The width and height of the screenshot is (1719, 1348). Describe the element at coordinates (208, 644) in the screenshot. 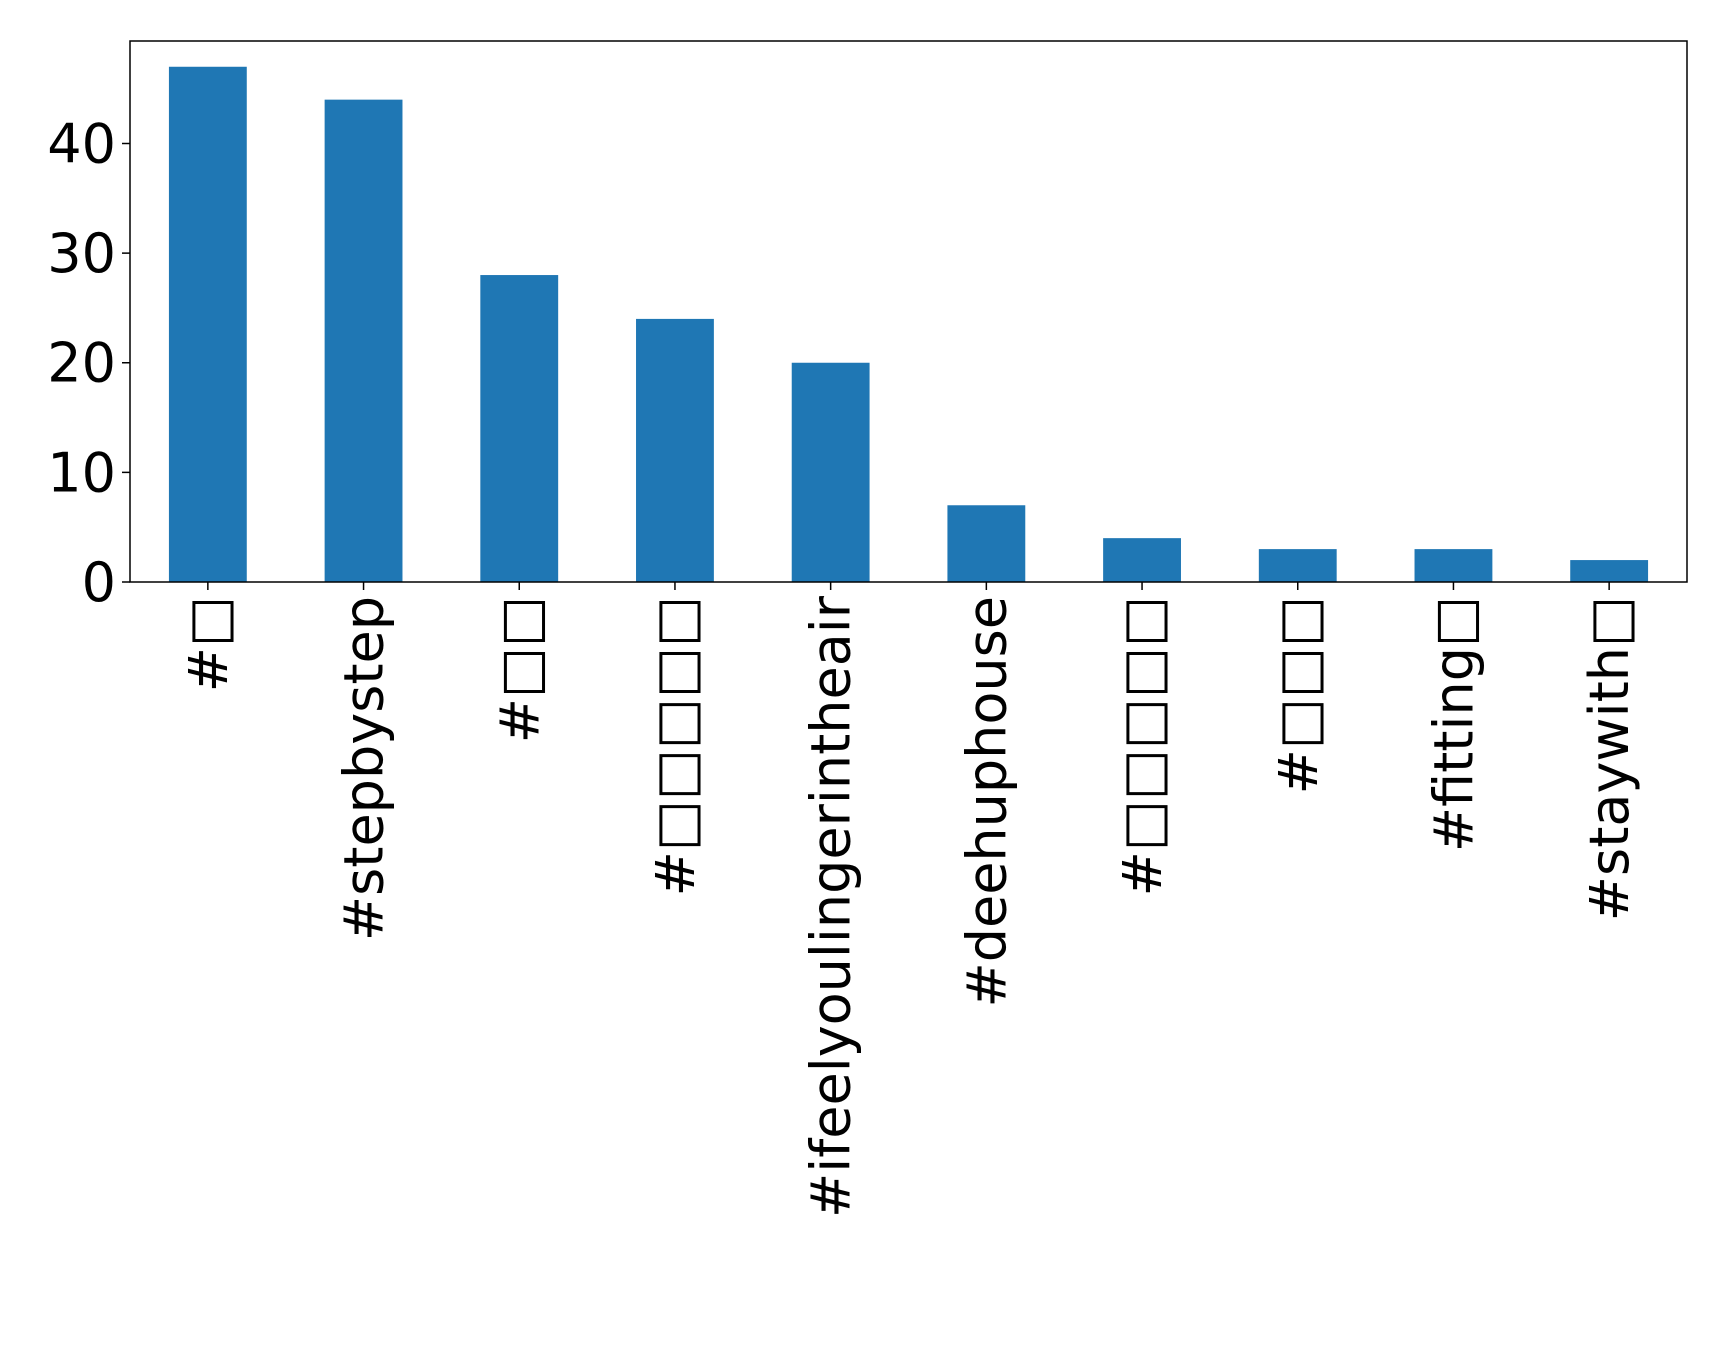

I see `x-tick-label: #□` at that location.